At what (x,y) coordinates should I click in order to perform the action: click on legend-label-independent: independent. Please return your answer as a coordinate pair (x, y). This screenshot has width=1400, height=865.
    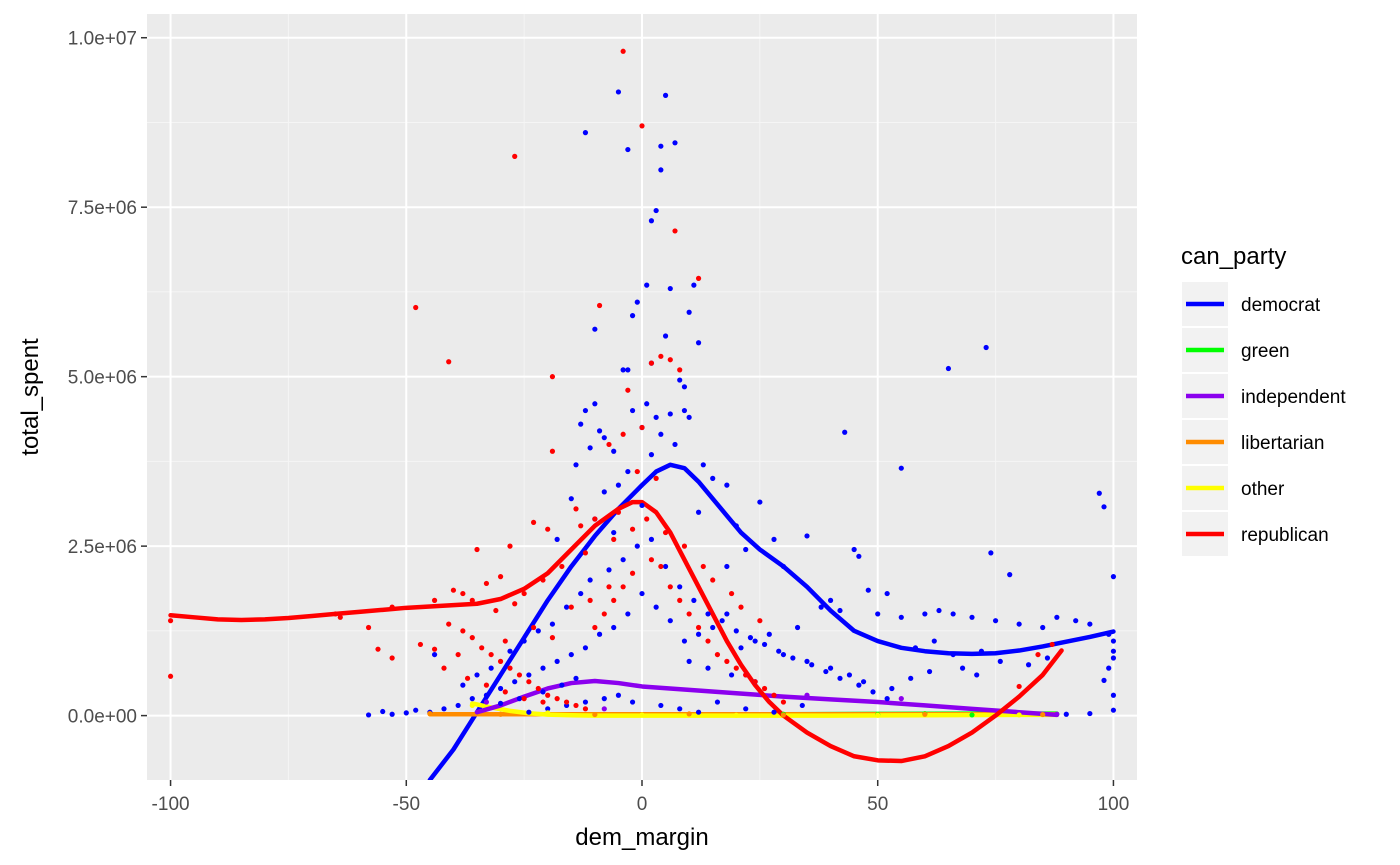
    Looking at the image, I should click on (1293, 397).